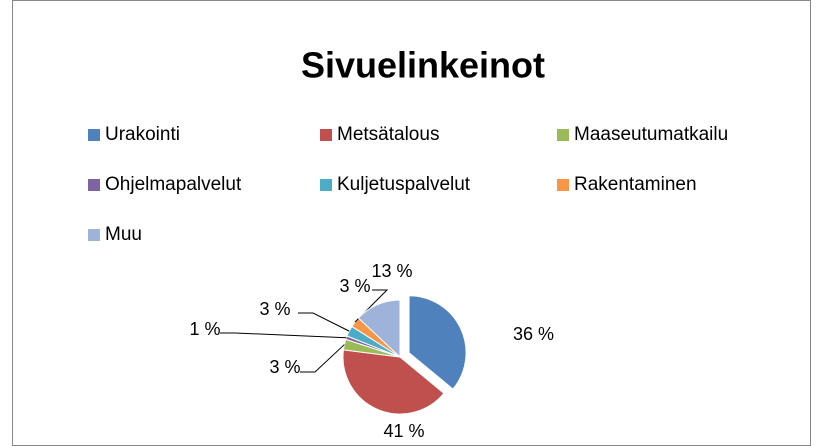 Image resolution: width=832 pixels, height=446 pixels. Describe the element at coordinates (204, 329) in the screenshot. I see `data-label: 1 %` at that location.